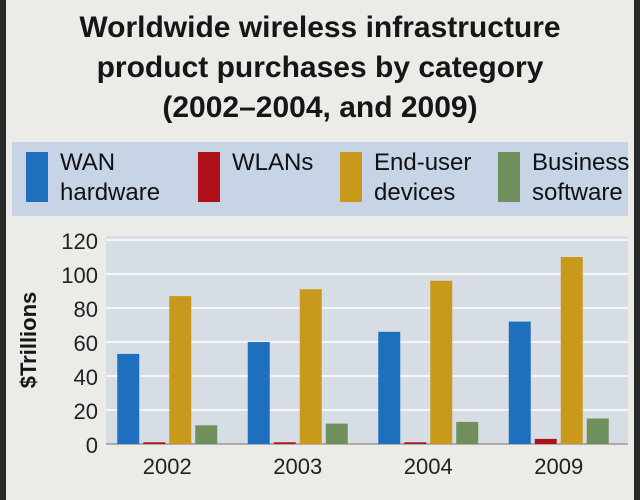  I want to click on y-tick-label: 60, so click(86, 343).